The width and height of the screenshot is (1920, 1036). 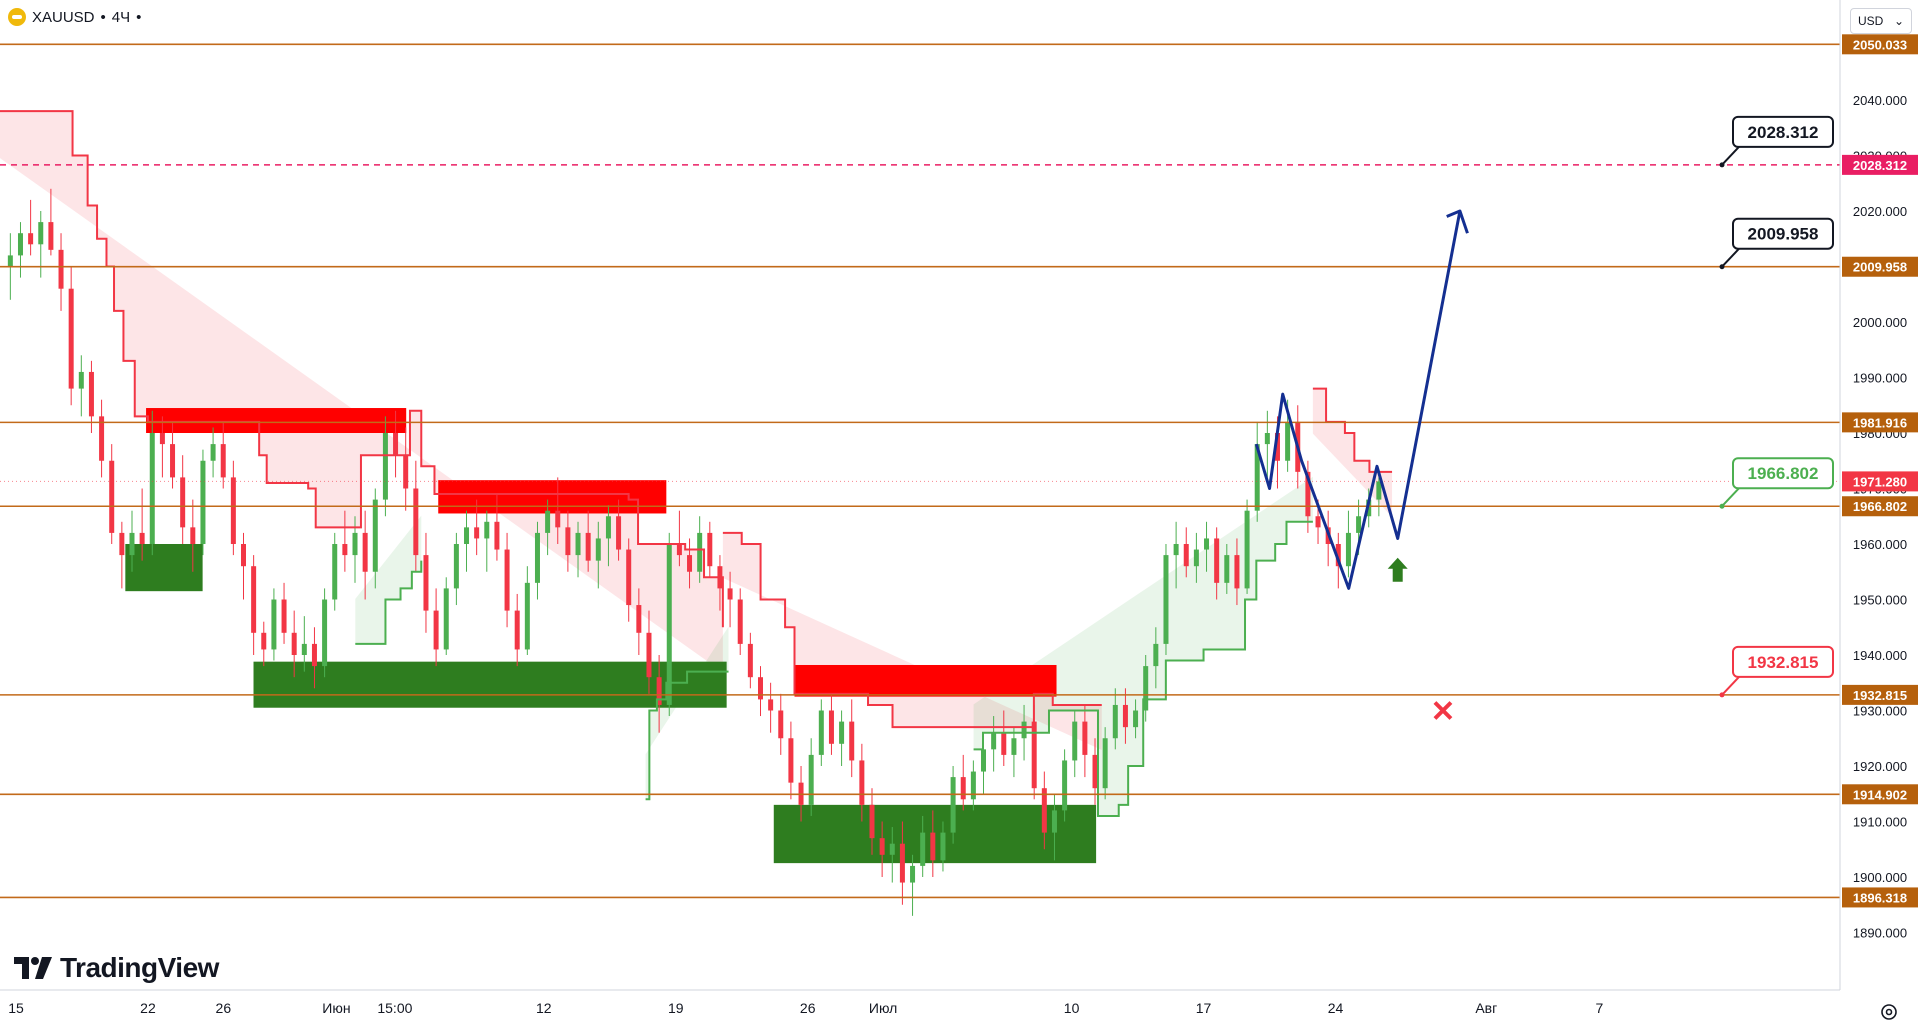 What do you see at coordinates (164, 568) in the screenshot?
I see `support-zone` at bounding box center [164, 568].